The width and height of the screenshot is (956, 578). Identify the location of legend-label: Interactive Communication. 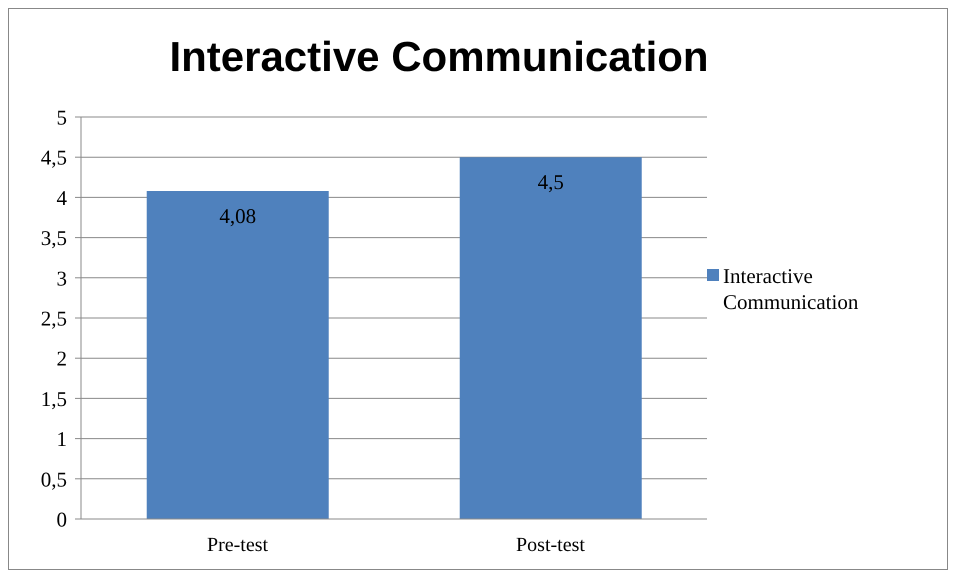
(791, 289).